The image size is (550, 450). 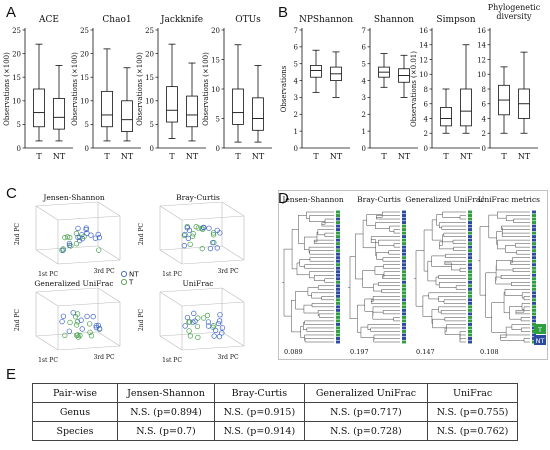 I want to click on y-tick-label: 20, so click(x=16, y=54).